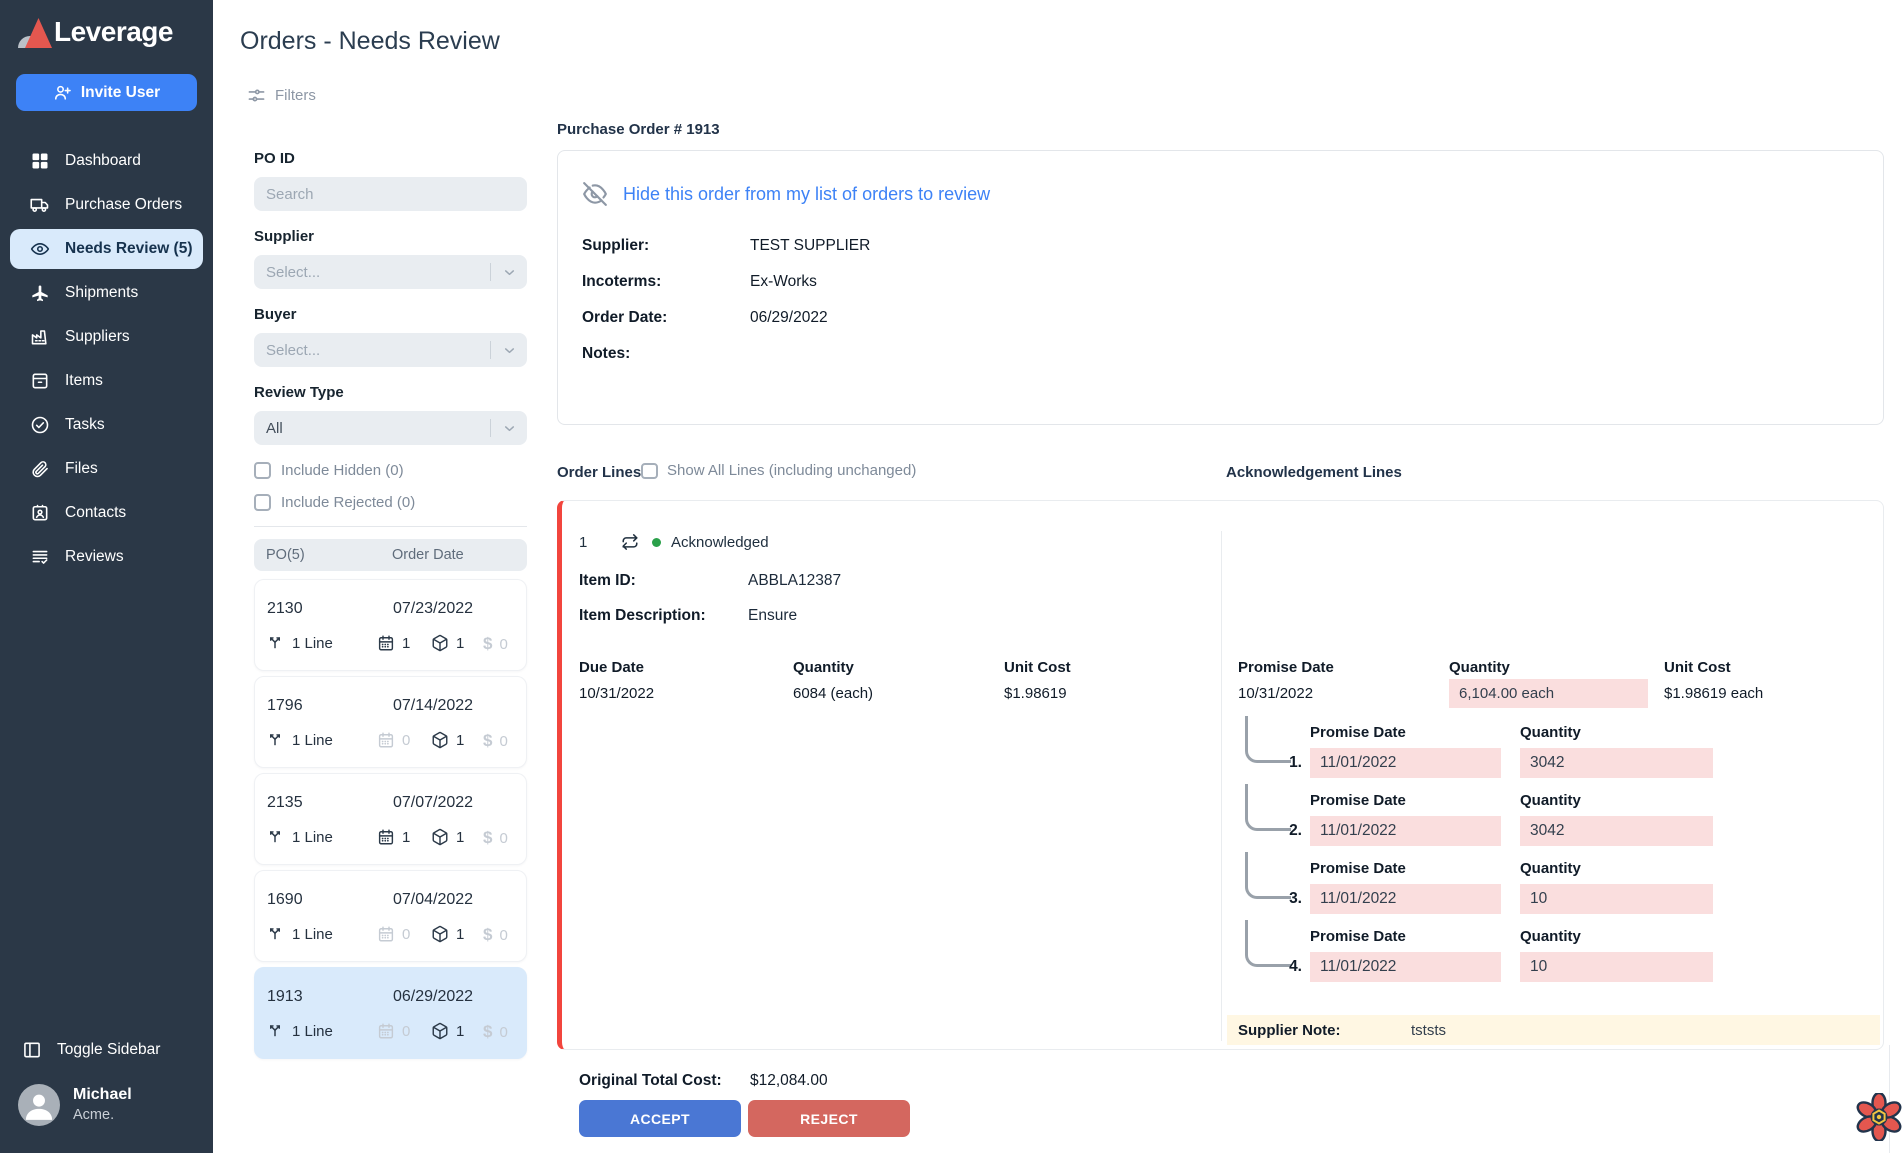 The image size is (1903, 1153). What do you see at coordinates (1268, 807) in the screenshot?
I see `connector-line` at bounding box center [1268, 807].